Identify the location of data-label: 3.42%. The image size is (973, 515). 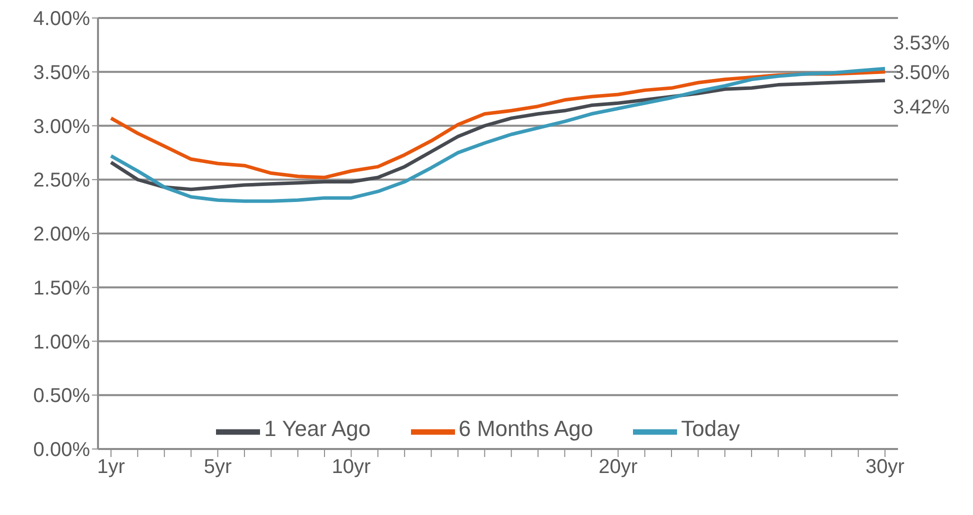
(921, 107).